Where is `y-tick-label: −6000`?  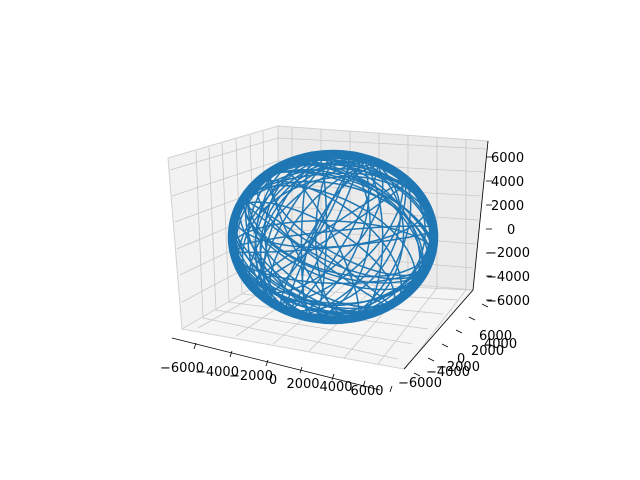
y-tick-label: −6000 is located at coordinates (420, 383).